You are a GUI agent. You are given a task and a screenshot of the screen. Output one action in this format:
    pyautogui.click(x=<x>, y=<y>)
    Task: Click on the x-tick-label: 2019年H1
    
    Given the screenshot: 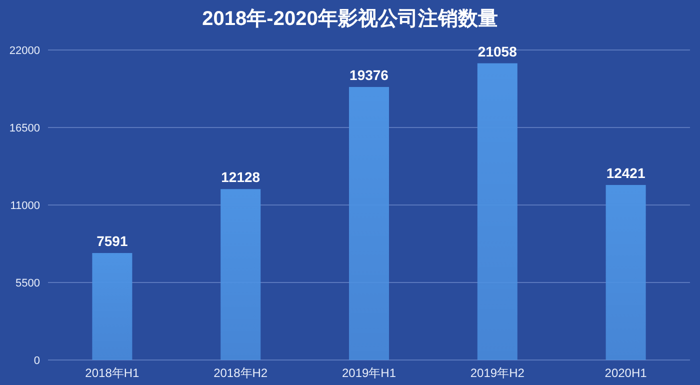 What is the action you would take?
    pyautogui.click(x=369, y=373)
    